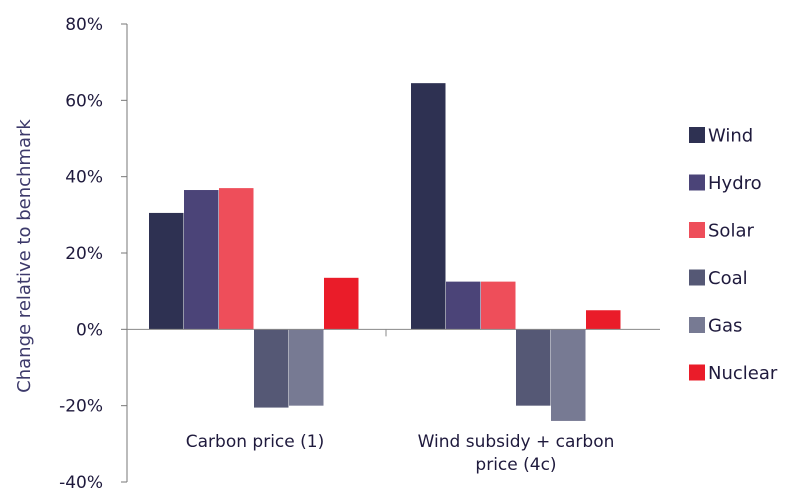 The height and width of the screenshot is (491, 792). I want to click on y-tick-label: 60%, so click(84, 101).